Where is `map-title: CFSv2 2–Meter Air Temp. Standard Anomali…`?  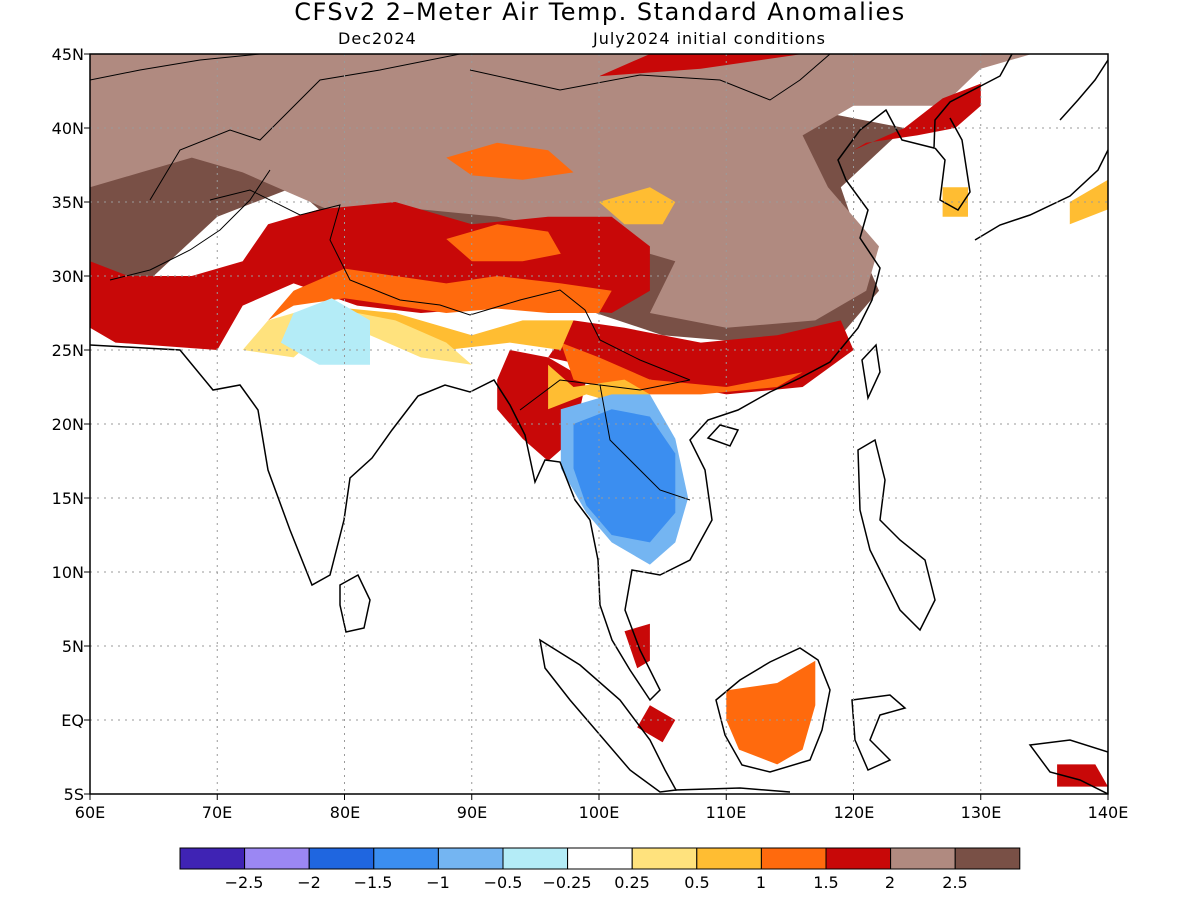 map-title: CFSv2 2–Meter Air Temp. Standard Anomali… is located at coordinates (600, 13).